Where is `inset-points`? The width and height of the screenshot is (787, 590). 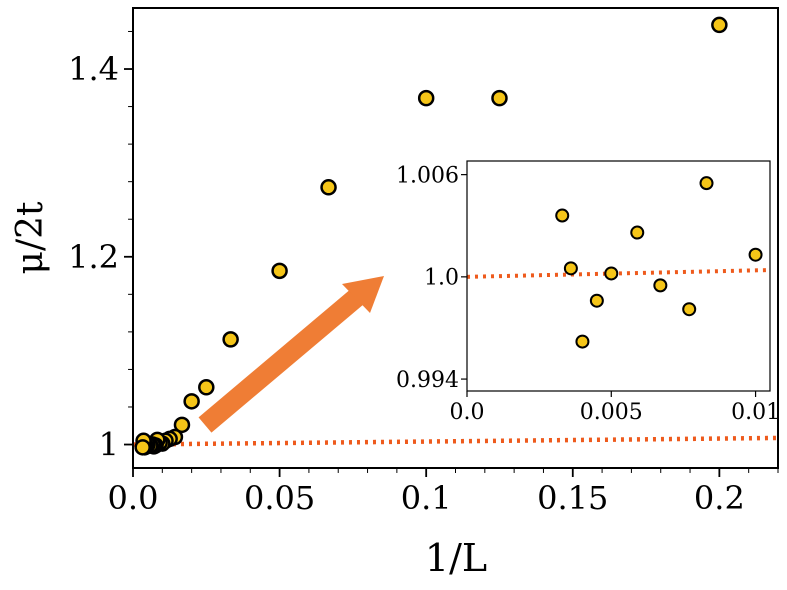 inset-points is located at coordinates (659, 262).